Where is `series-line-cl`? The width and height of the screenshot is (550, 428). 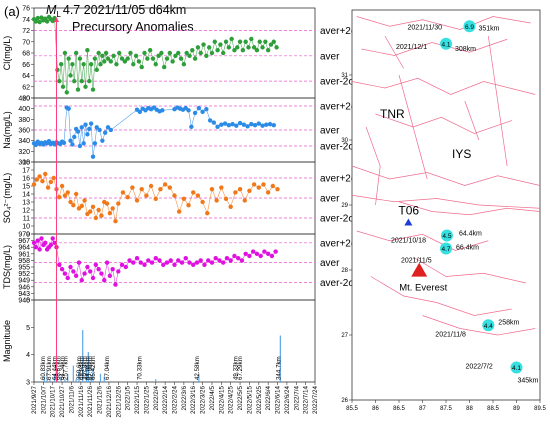 series-line-cl is located at coordinates (155, 54).